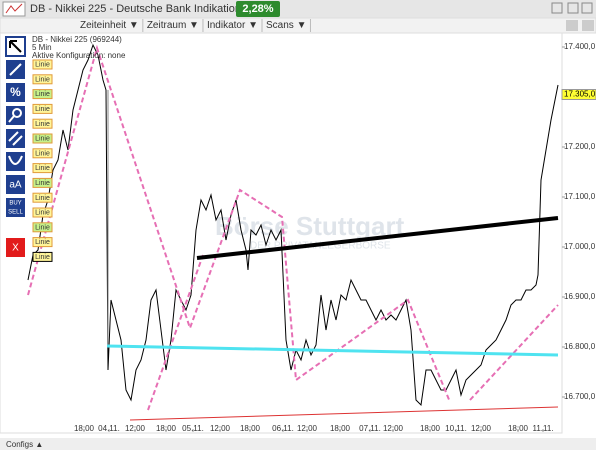 This screenshot has height=450, width=596. I want to click on x-tick-label: 04.11., so click(109, 428).